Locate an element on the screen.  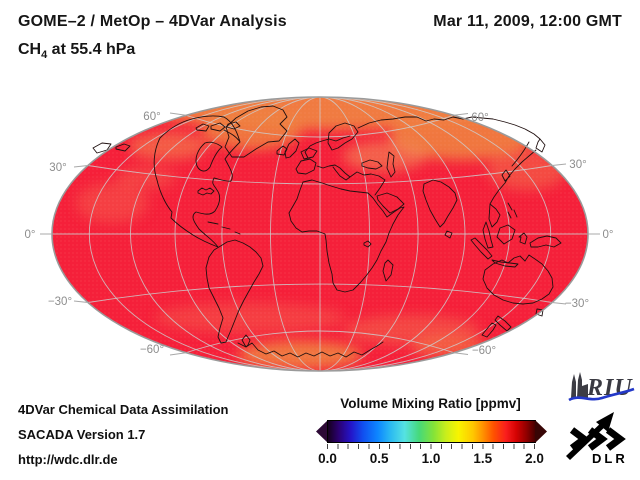
url-label: http://wdc.dlr.de is located at coordinates (68, 459).